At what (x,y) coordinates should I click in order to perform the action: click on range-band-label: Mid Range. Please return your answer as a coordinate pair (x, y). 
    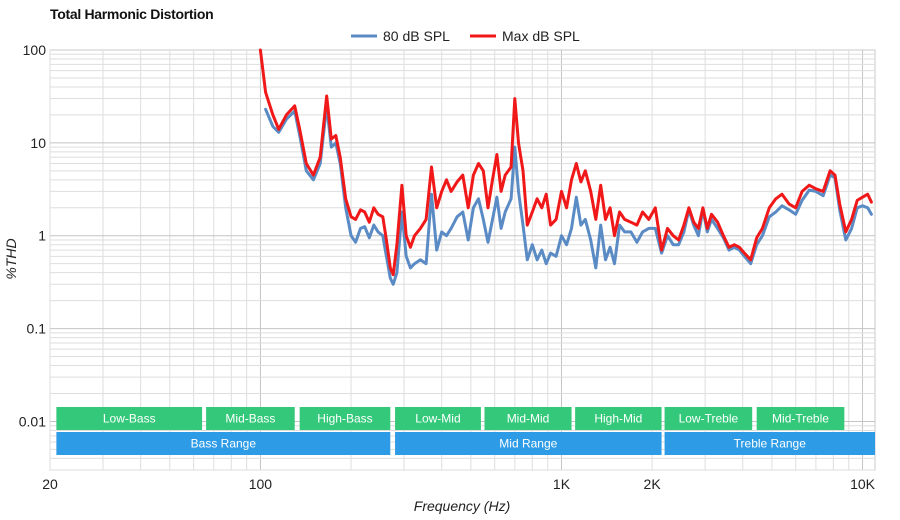
    Looking at the image, I should click on (528, 444).